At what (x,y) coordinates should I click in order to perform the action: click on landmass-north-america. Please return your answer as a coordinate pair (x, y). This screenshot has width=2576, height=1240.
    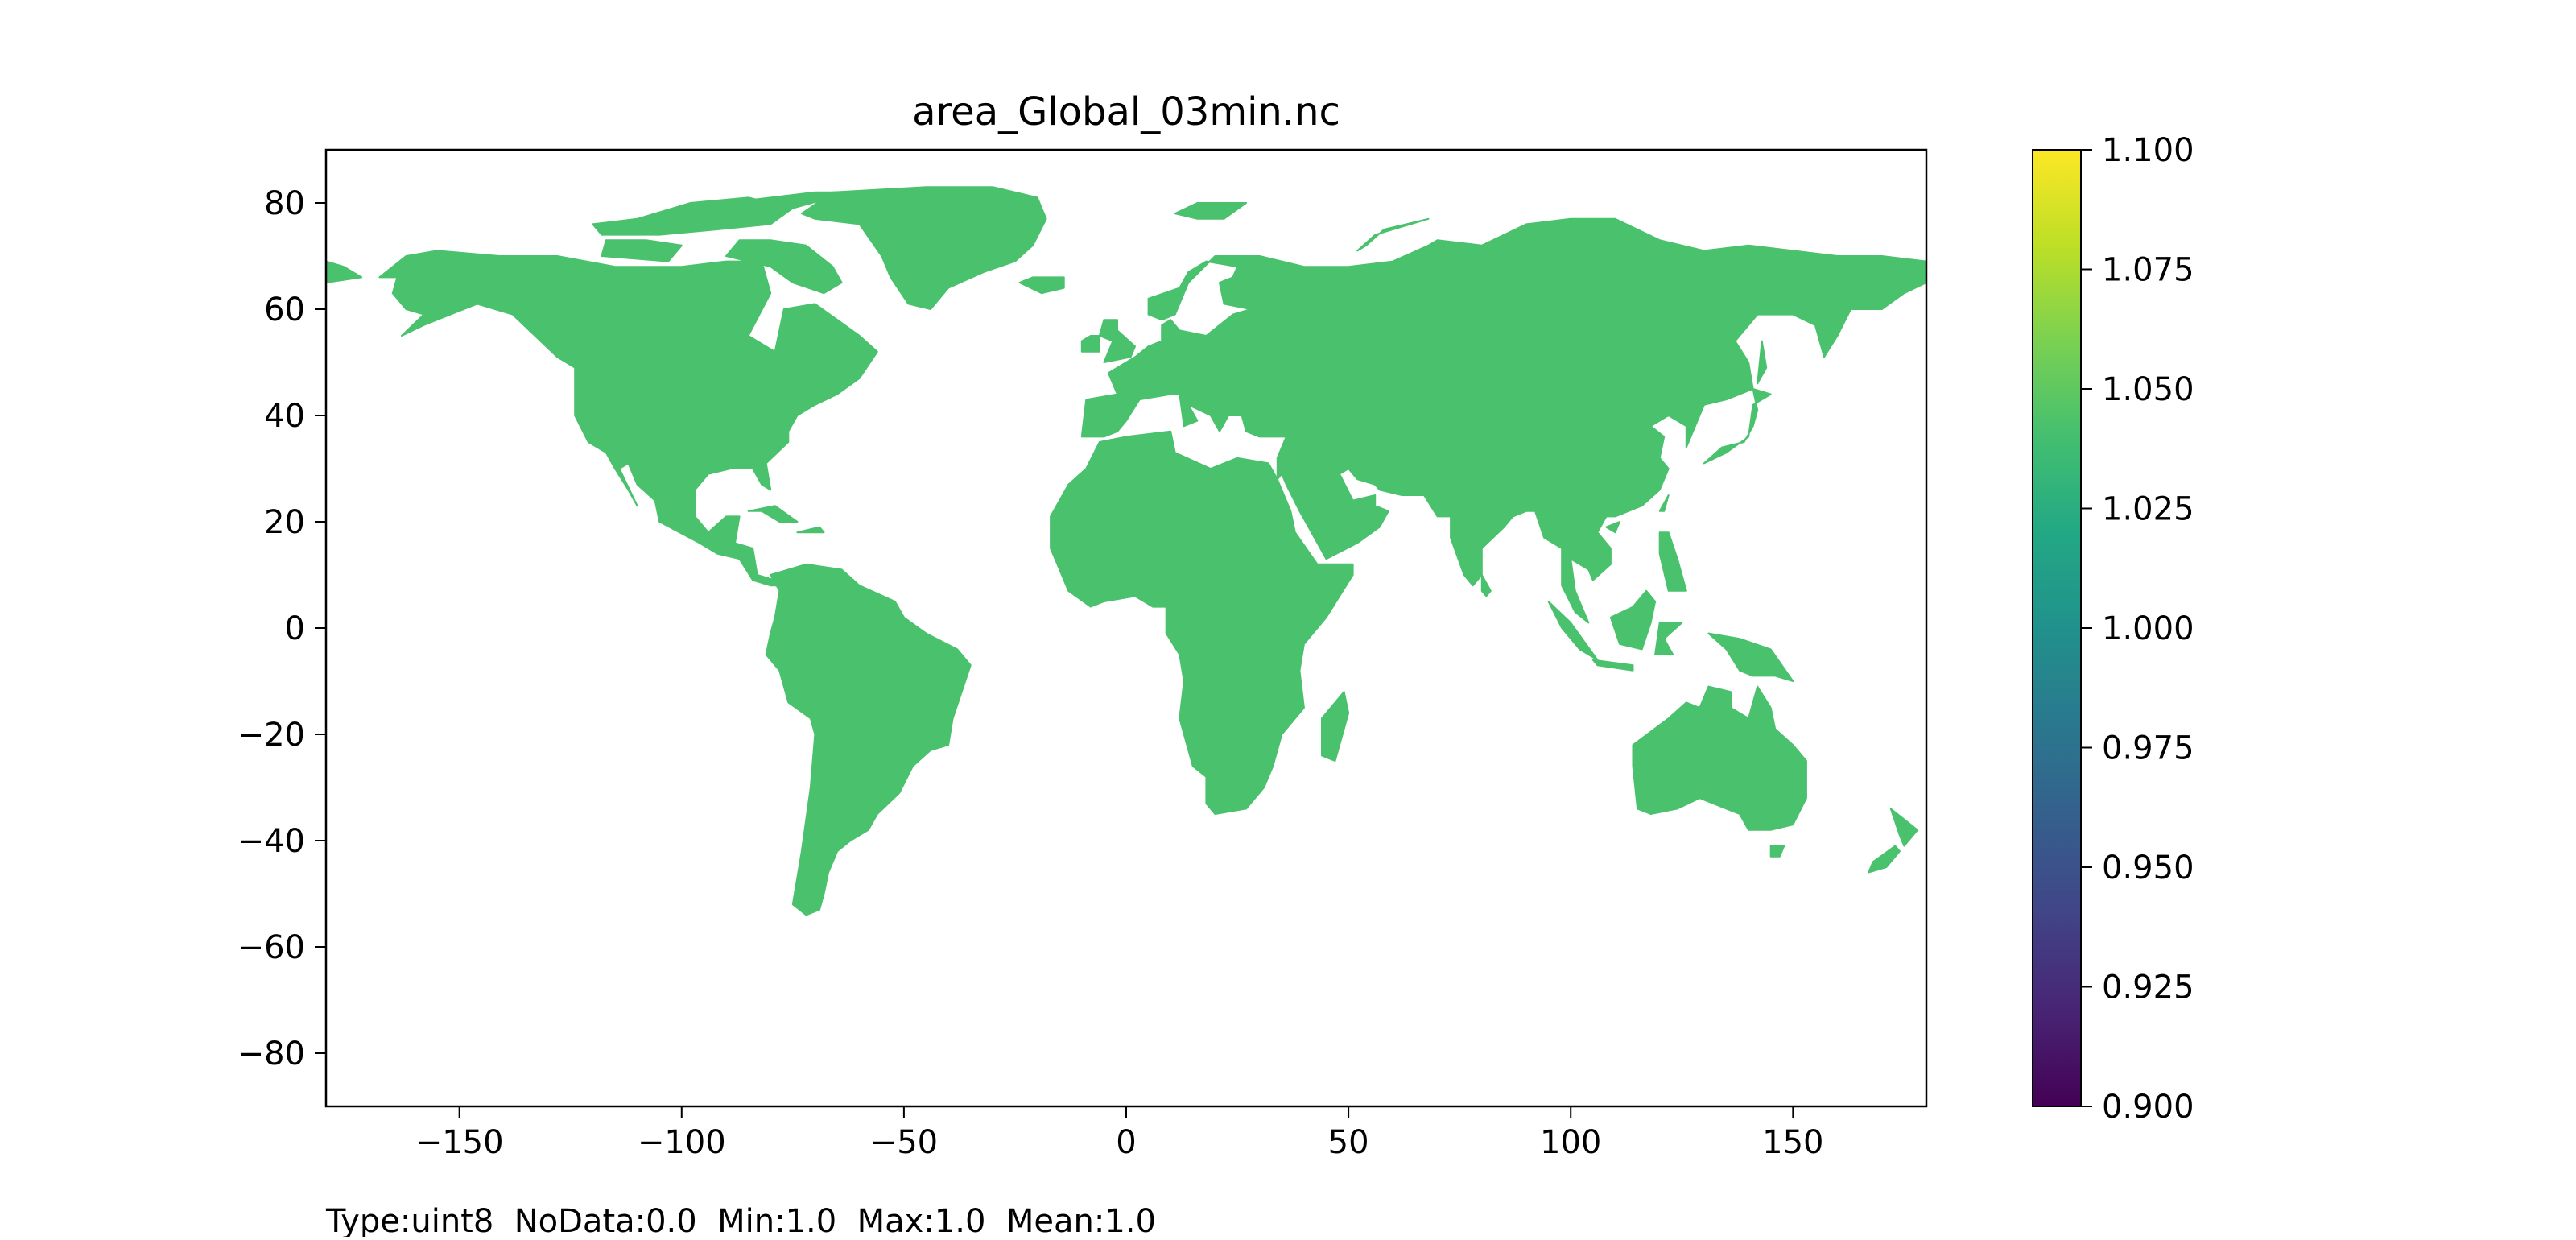
    Looking at the image, I should click on (628, 418).